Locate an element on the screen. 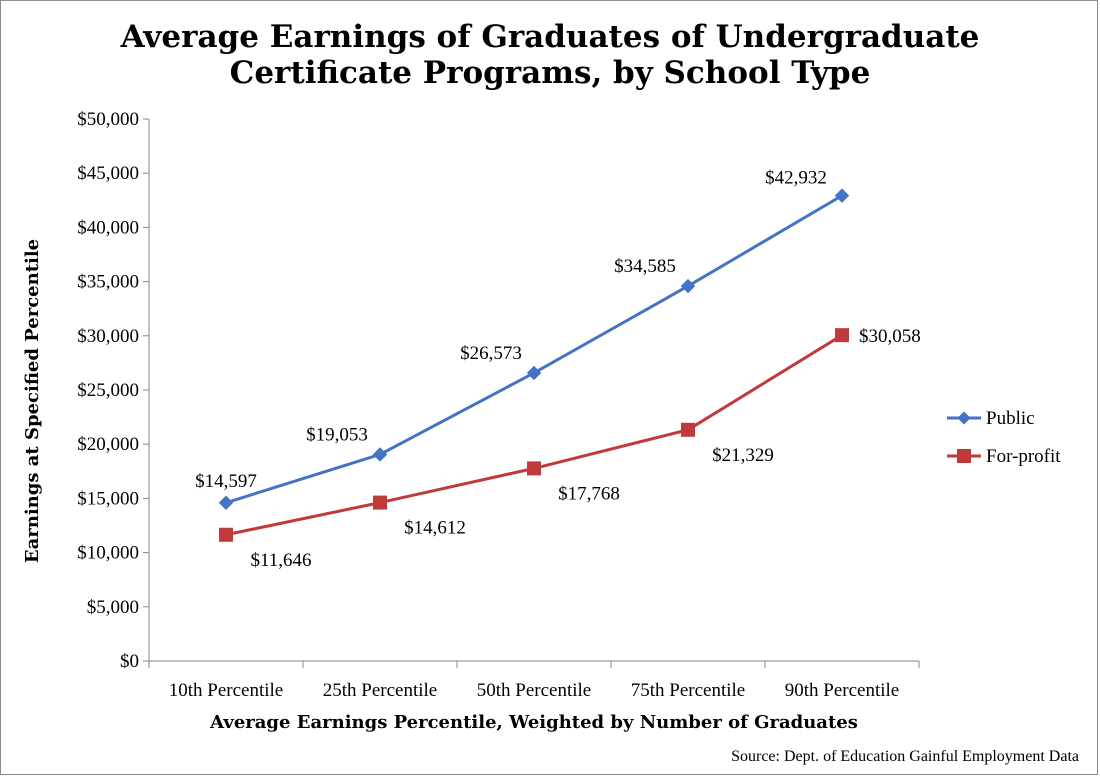 This screenshot has height=777, width=1100. y-tick-label: $50,000 is located at coordinates (108, 119).